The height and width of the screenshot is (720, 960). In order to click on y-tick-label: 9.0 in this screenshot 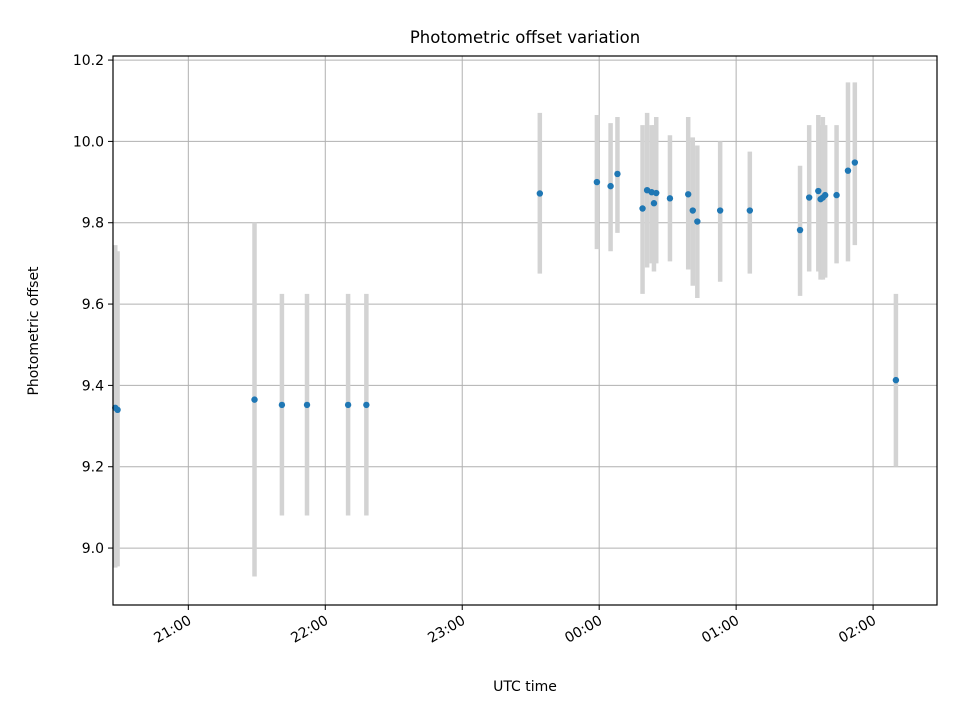, I will do `click(93, 549)`.